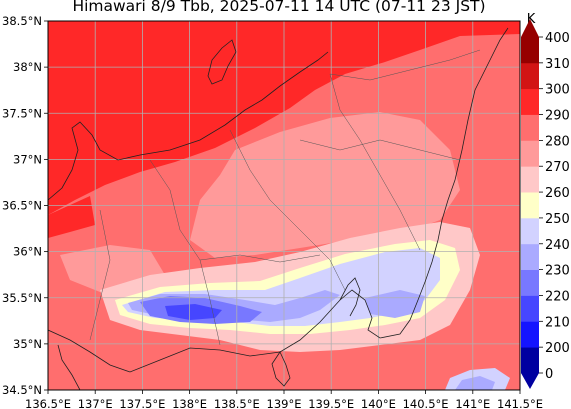 This screenshot has width=571, height=409. I want to click on colorbar-tick-label: 250, so click(557, 219).